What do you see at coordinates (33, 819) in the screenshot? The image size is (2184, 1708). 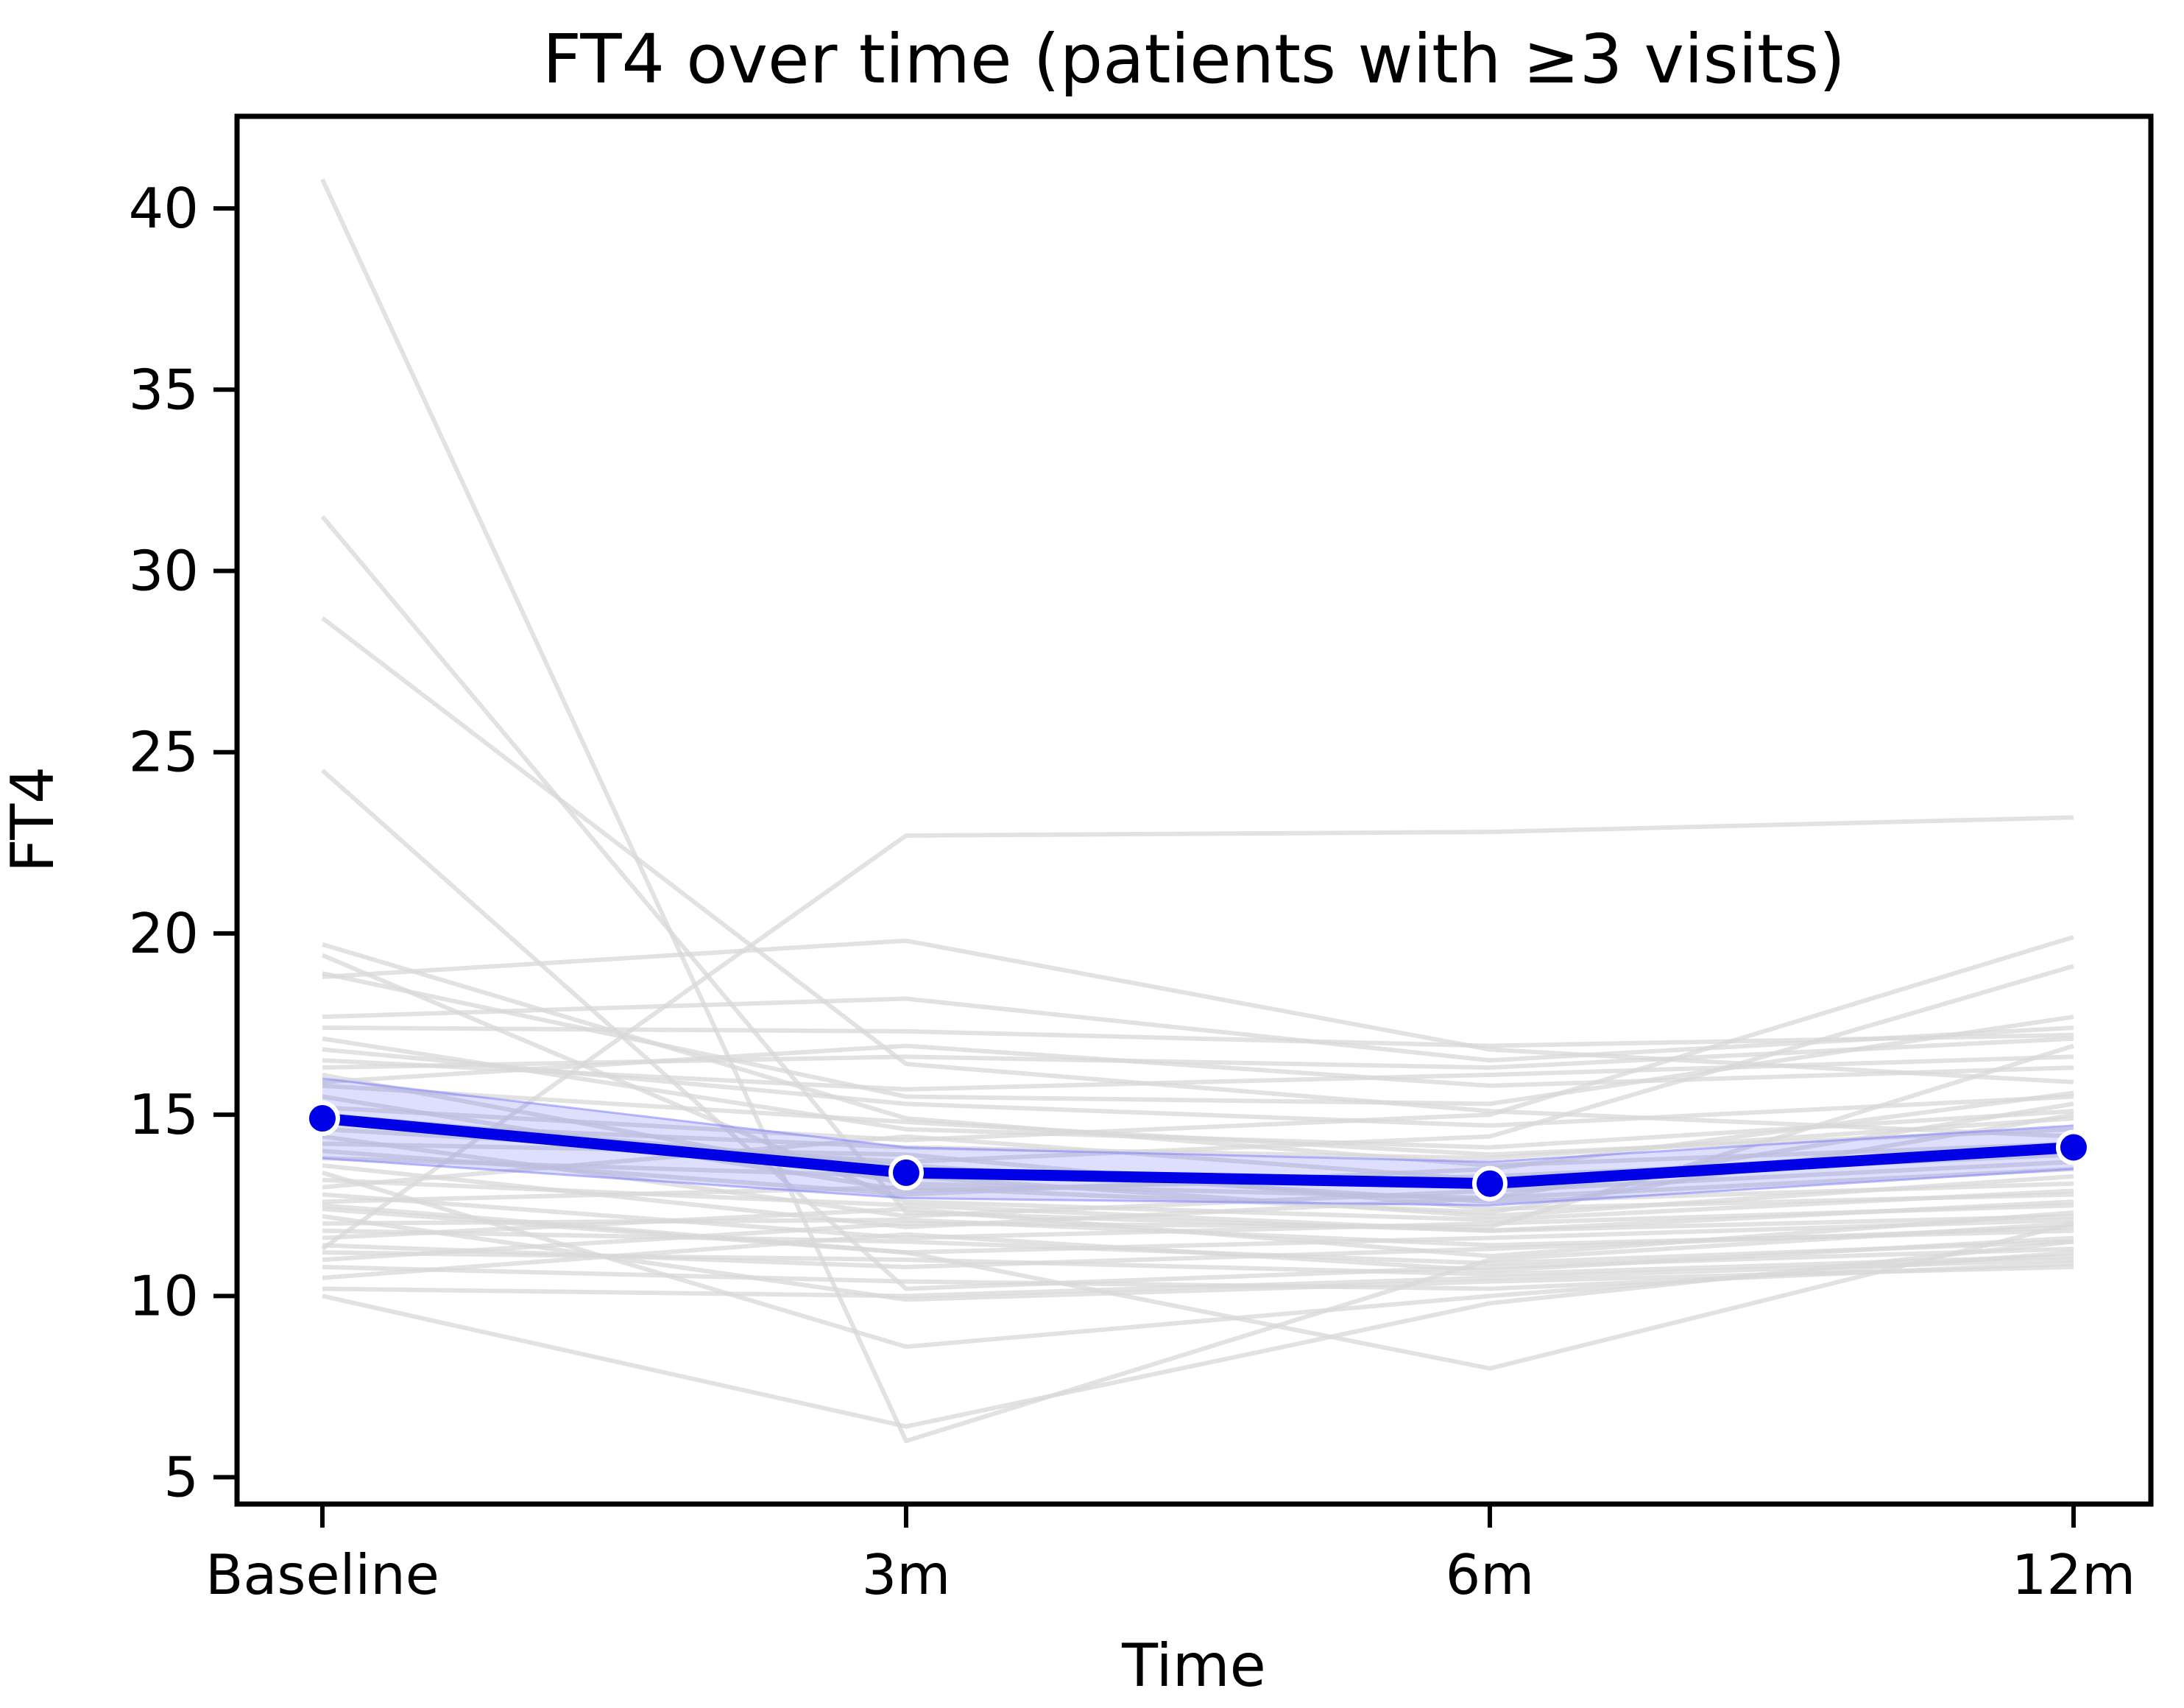 I see `y-axis-label: FT4` at bounding box center [33, 819].